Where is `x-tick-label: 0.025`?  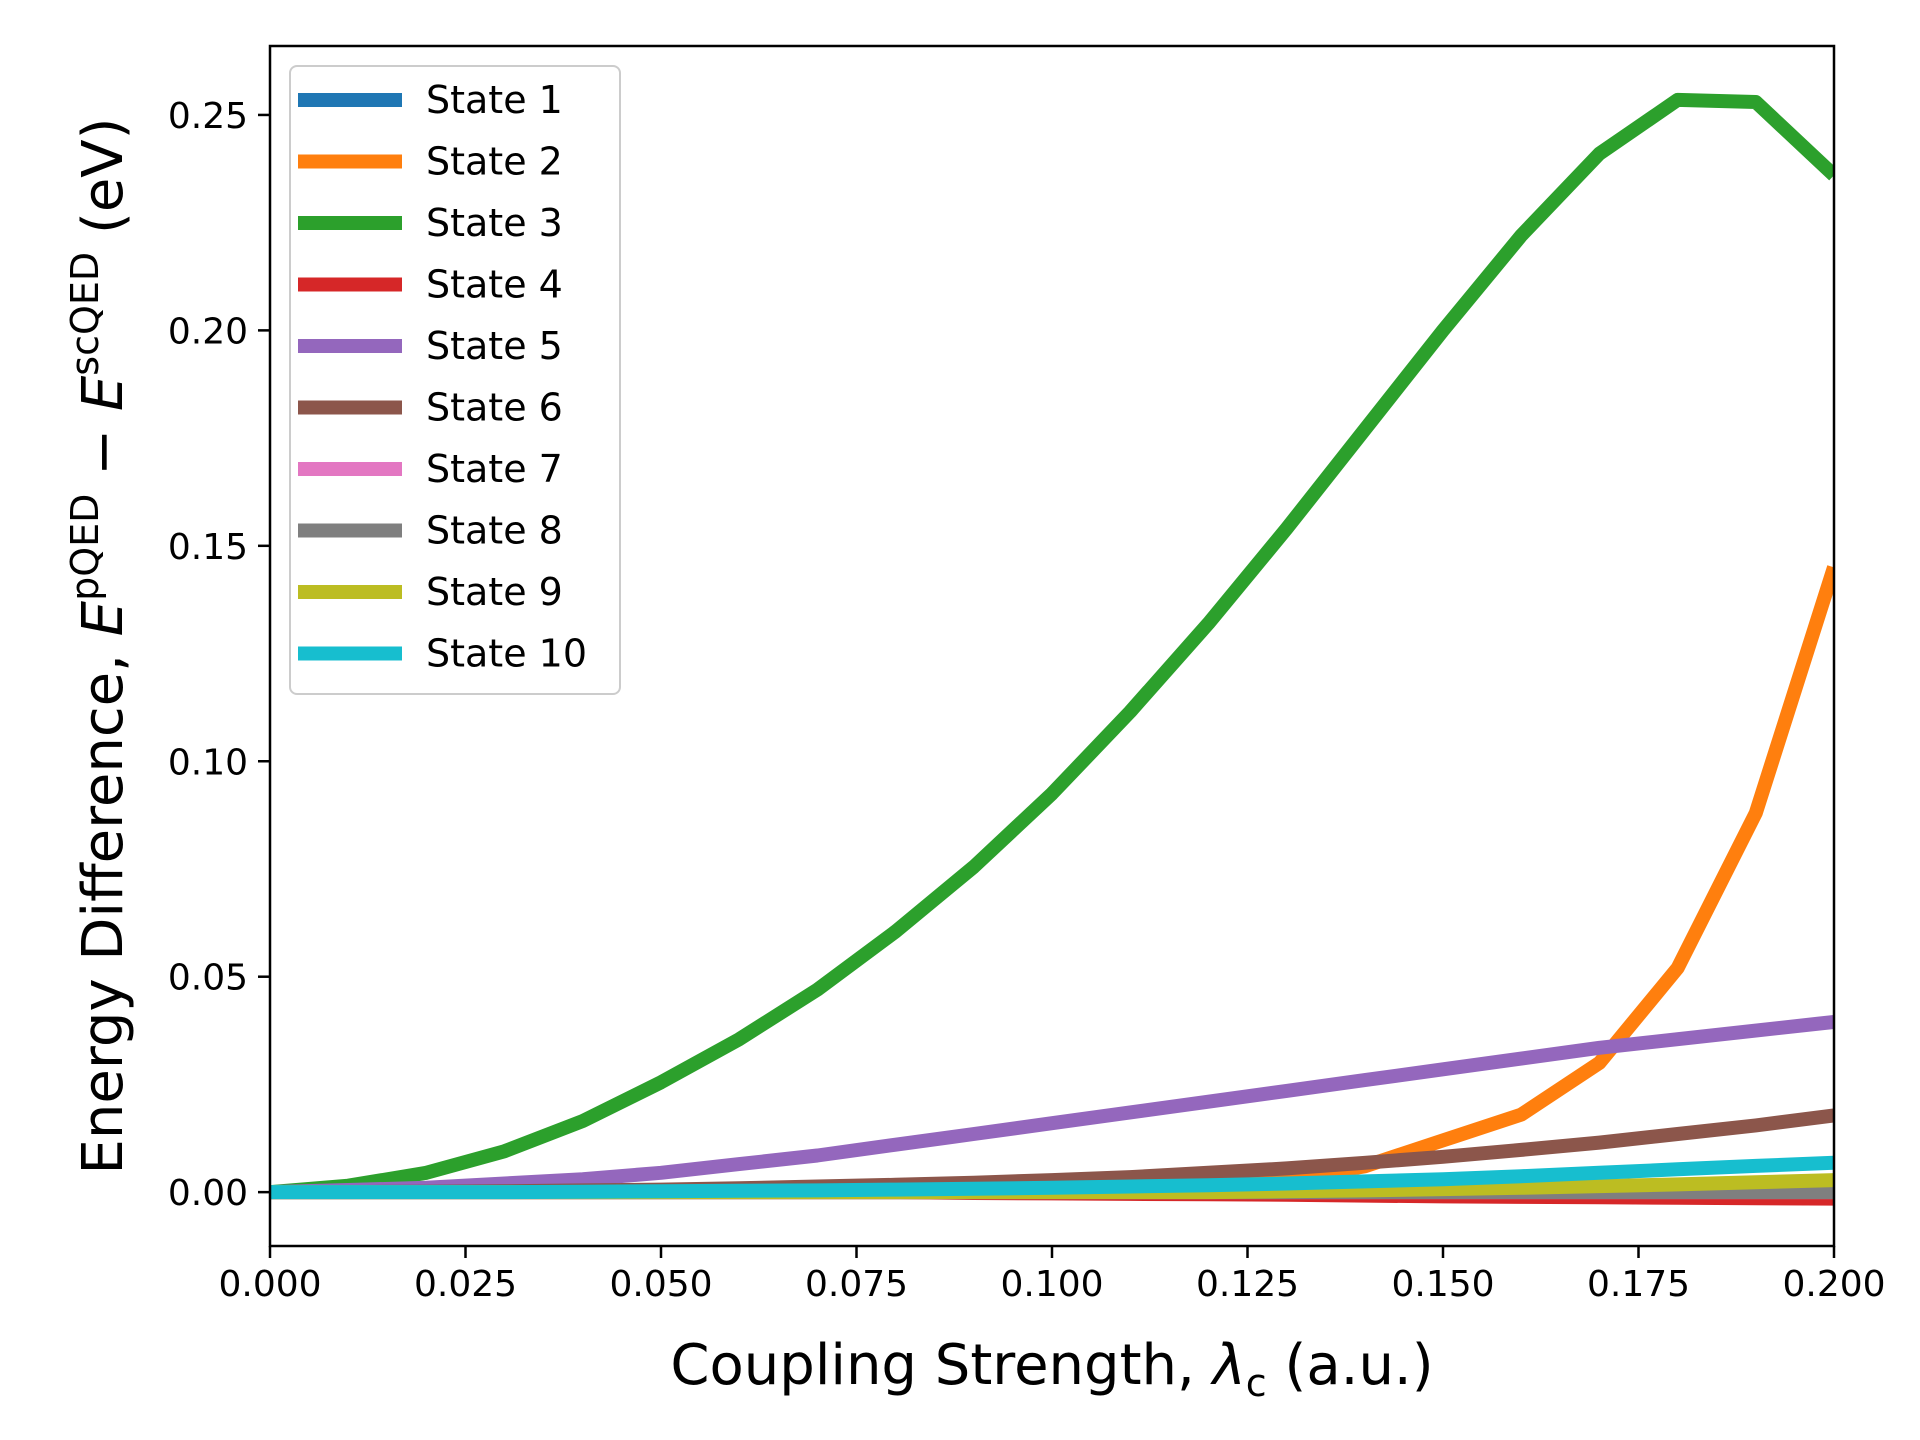
x-tick-label: 0.025 is located at coordinates (465, 1284).